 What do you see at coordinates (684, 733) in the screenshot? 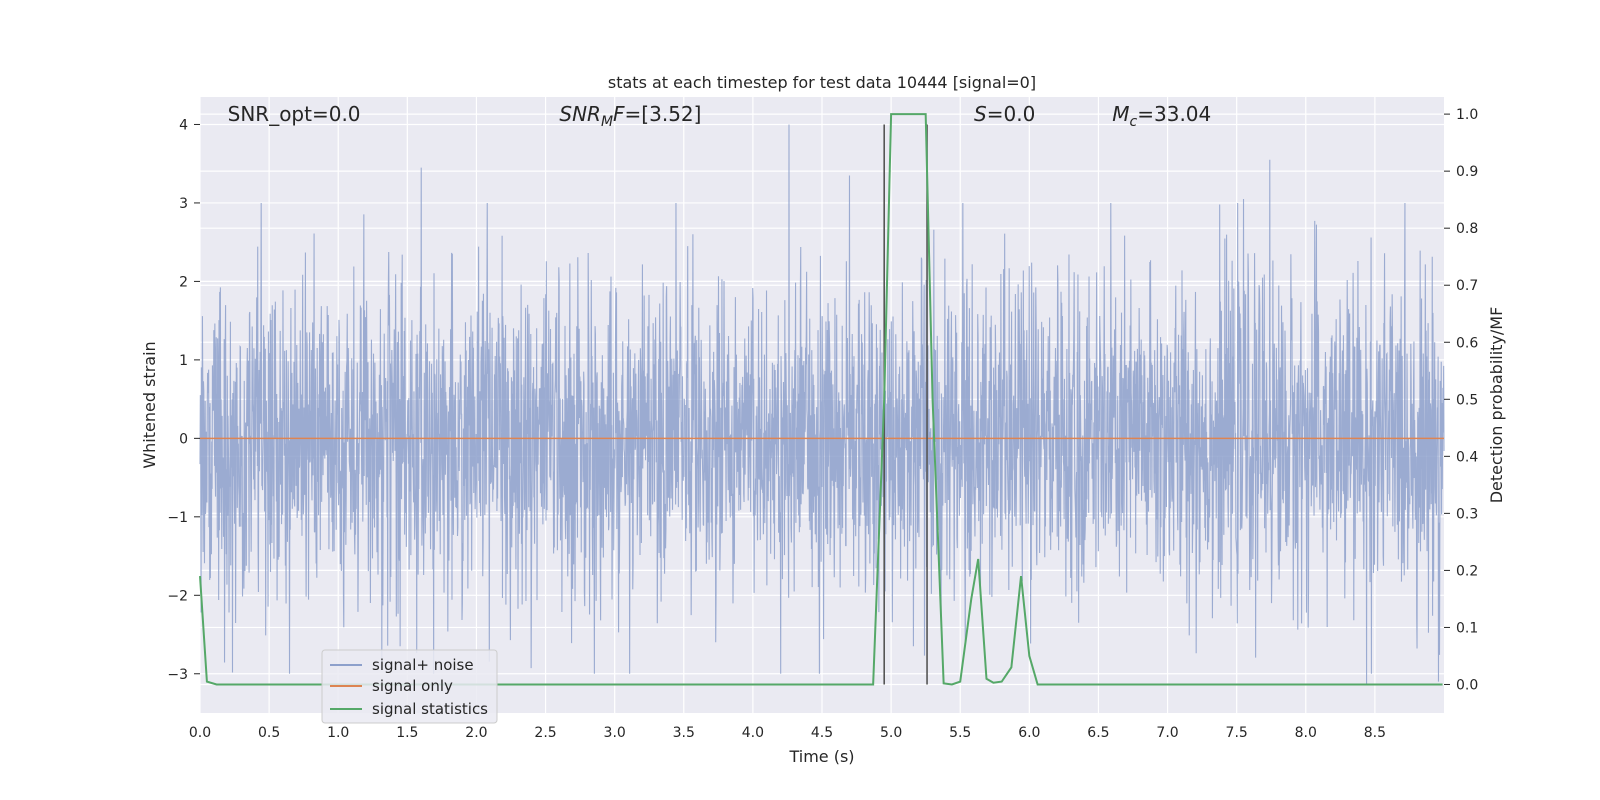
I see `x-tick-label: 3.5` at bounding box center [684, 733].